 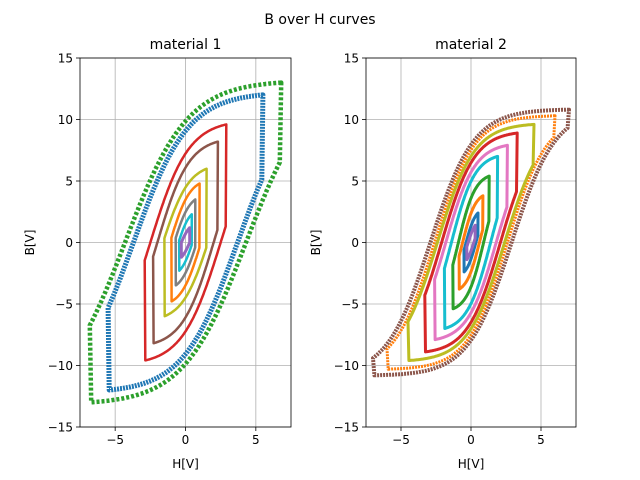 What do you see at coordinates (319, 20) in the screenshot?
I see `figure-suptitle: B over H curves` at bounding box center [319, 20].